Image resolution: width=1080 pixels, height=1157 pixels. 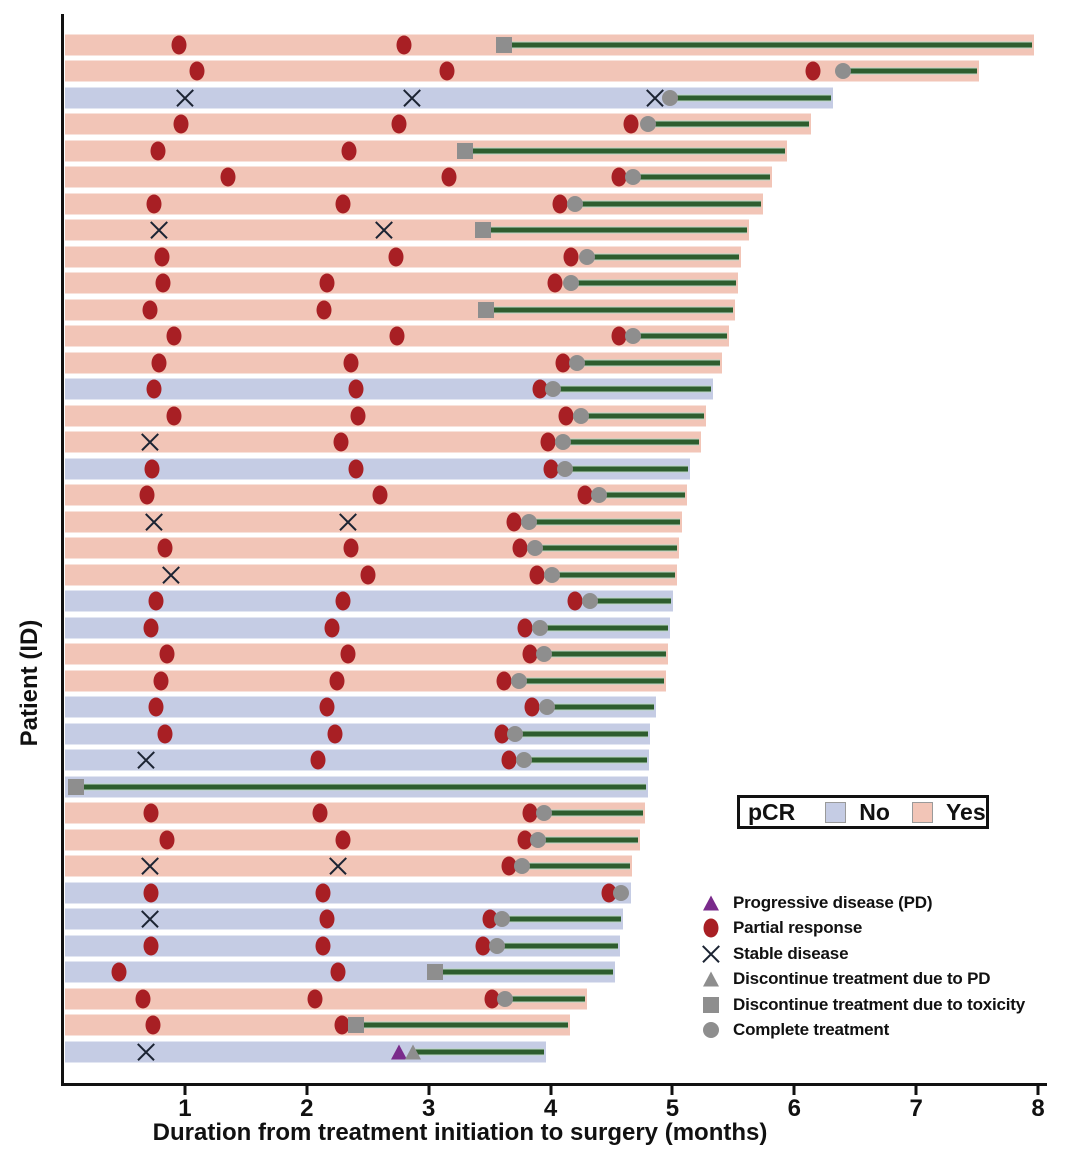 I want to click on complete-icon, so click(x=711, y=1030).